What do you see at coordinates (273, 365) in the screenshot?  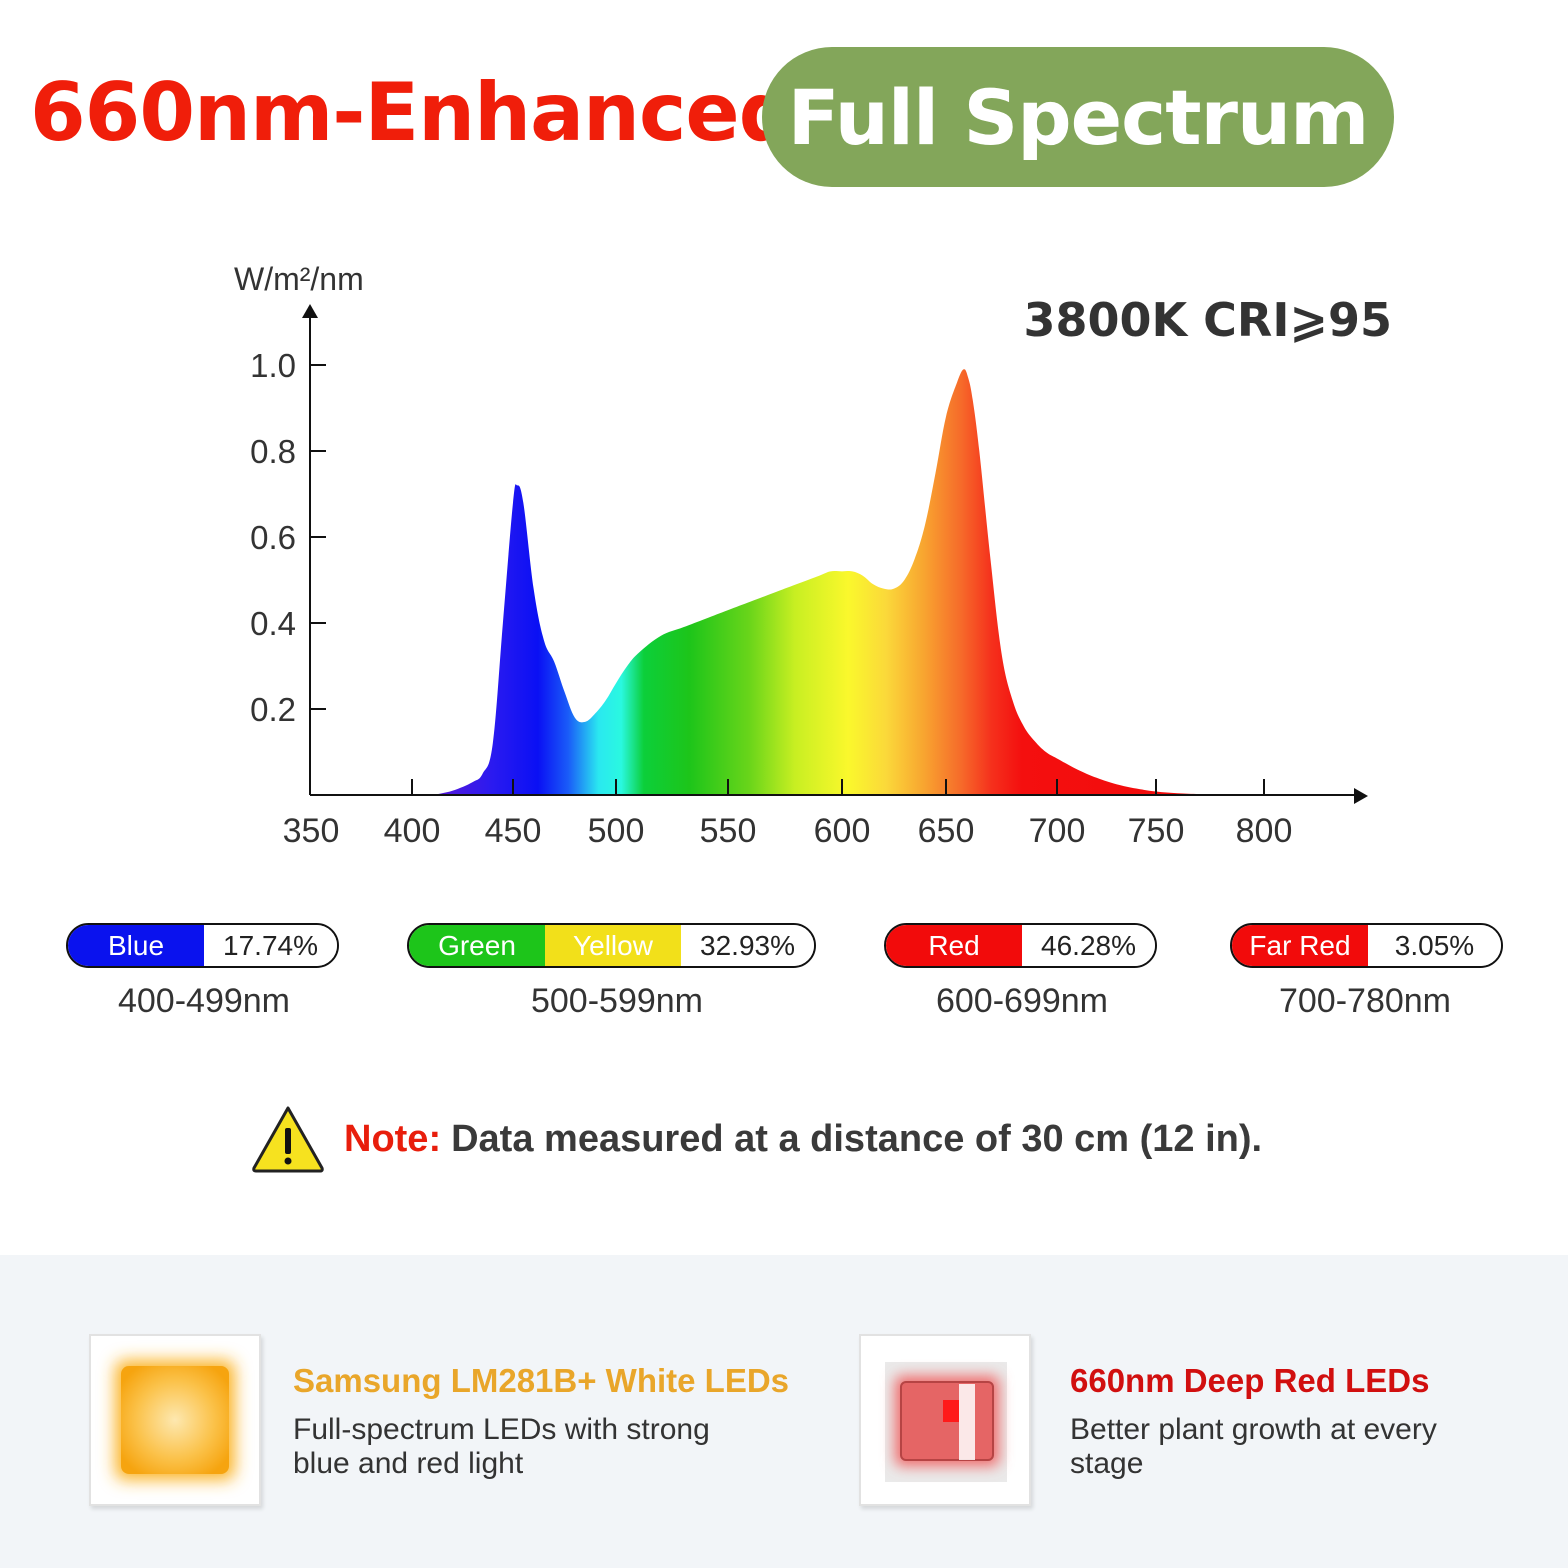 I see `y-tick-label: 1.0` at bounding box center [273, 365].